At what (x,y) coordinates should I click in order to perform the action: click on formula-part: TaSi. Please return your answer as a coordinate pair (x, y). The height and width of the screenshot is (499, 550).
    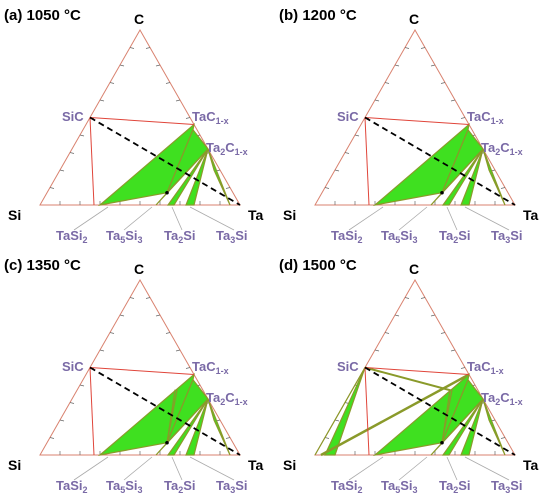
    Looking at the image, I should click on (69, 485).